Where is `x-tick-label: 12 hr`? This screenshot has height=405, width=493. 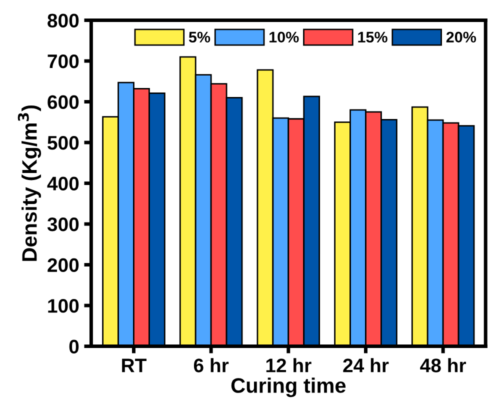
x-tick-label: 12 hr is located at coordinates (289, 365).